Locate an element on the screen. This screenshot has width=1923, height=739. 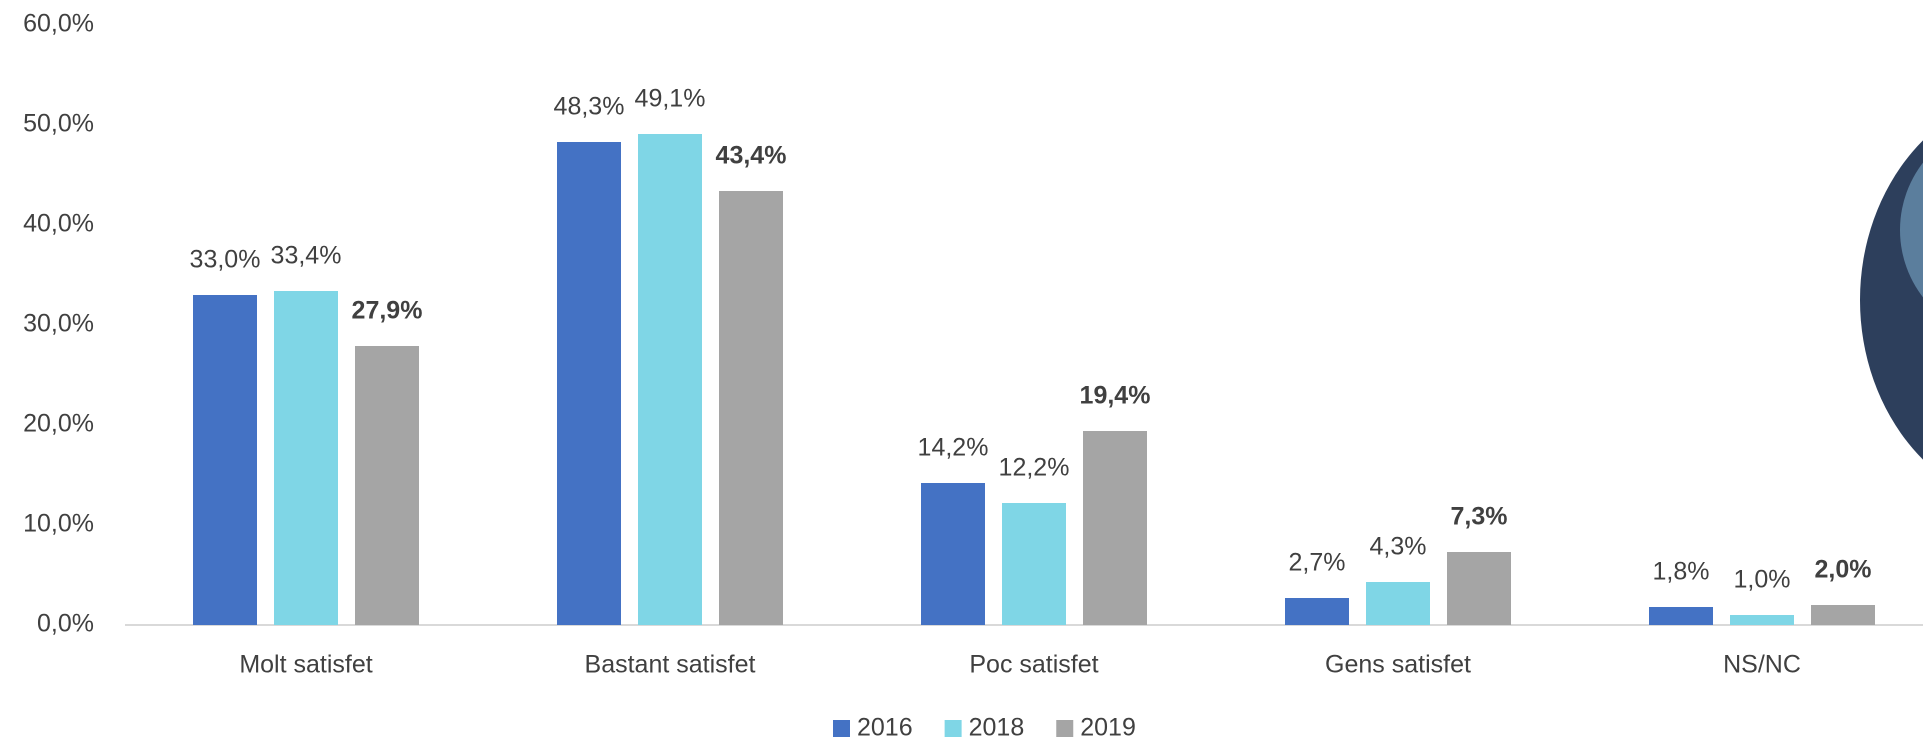
value-label: 33,4% is located at coordinates (306, 256).